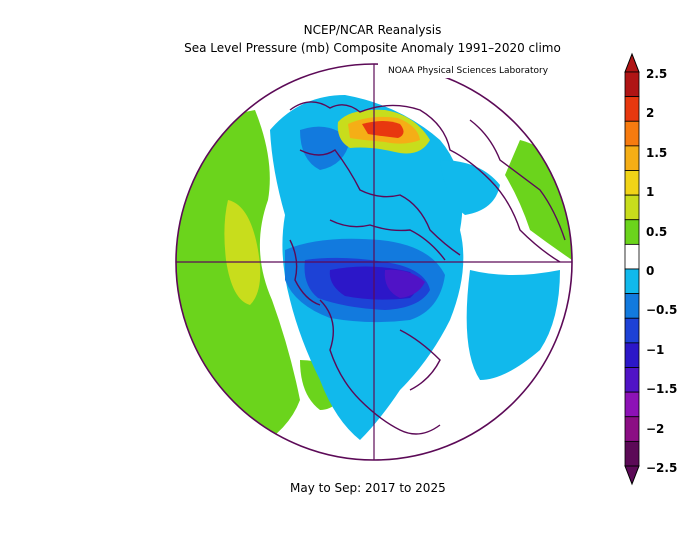 The height and width of the screenshot is (542, 700). I want to click on colorbar-top-arrow, so click(632, 62).